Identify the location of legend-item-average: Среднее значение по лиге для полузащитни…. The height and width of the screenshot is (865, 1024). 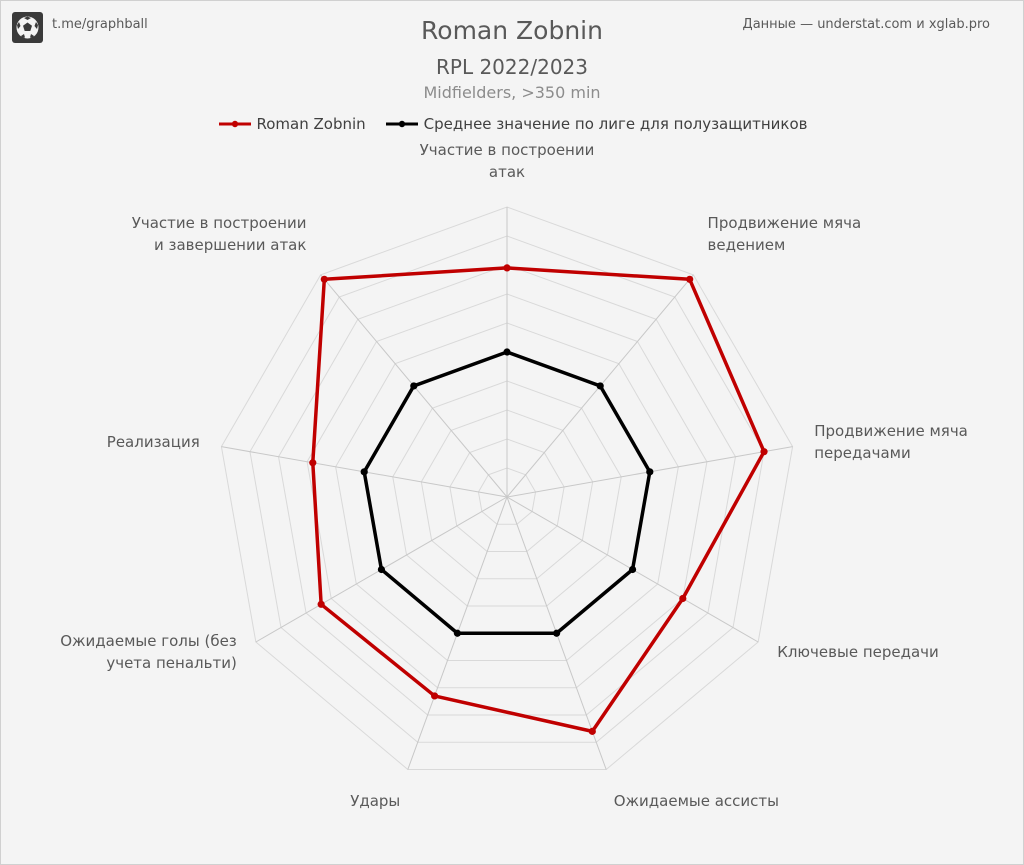
(596, 124).